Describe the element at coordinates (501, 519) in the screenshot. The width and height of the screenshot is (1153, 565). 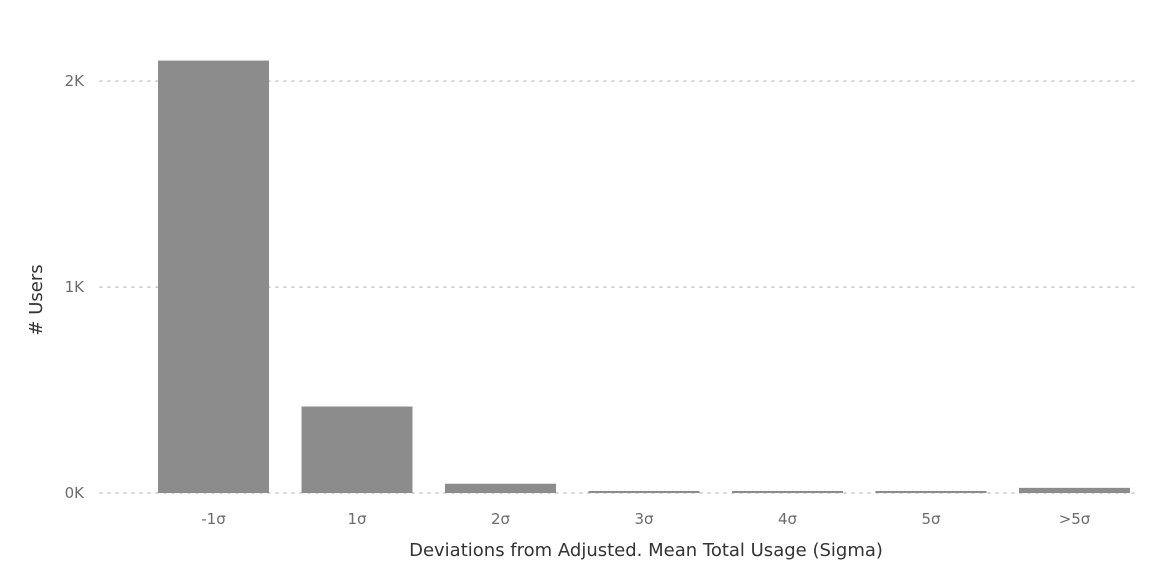
I see `x-tick-label: 2σ` at that location.